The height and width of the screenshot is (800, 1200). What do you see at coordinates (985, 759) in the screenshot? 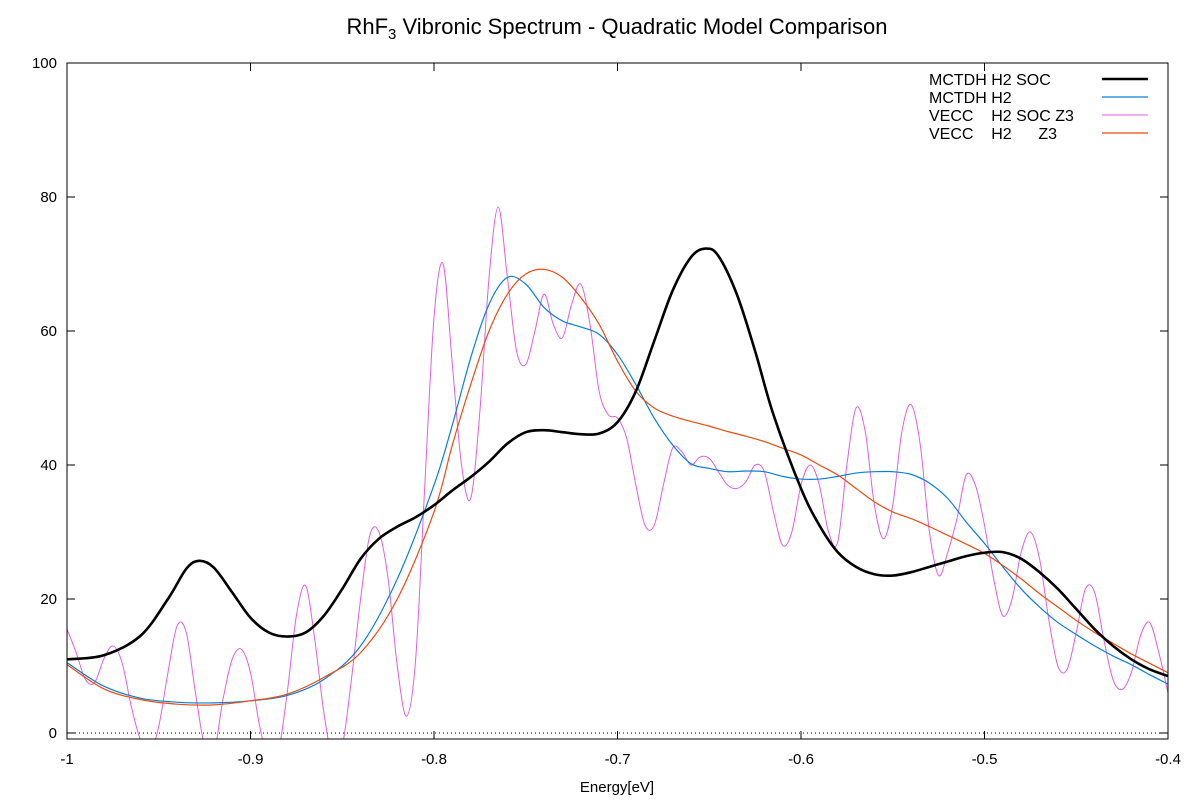
I see `x-tick-label: -0.5` at bounding box center [985, 759].